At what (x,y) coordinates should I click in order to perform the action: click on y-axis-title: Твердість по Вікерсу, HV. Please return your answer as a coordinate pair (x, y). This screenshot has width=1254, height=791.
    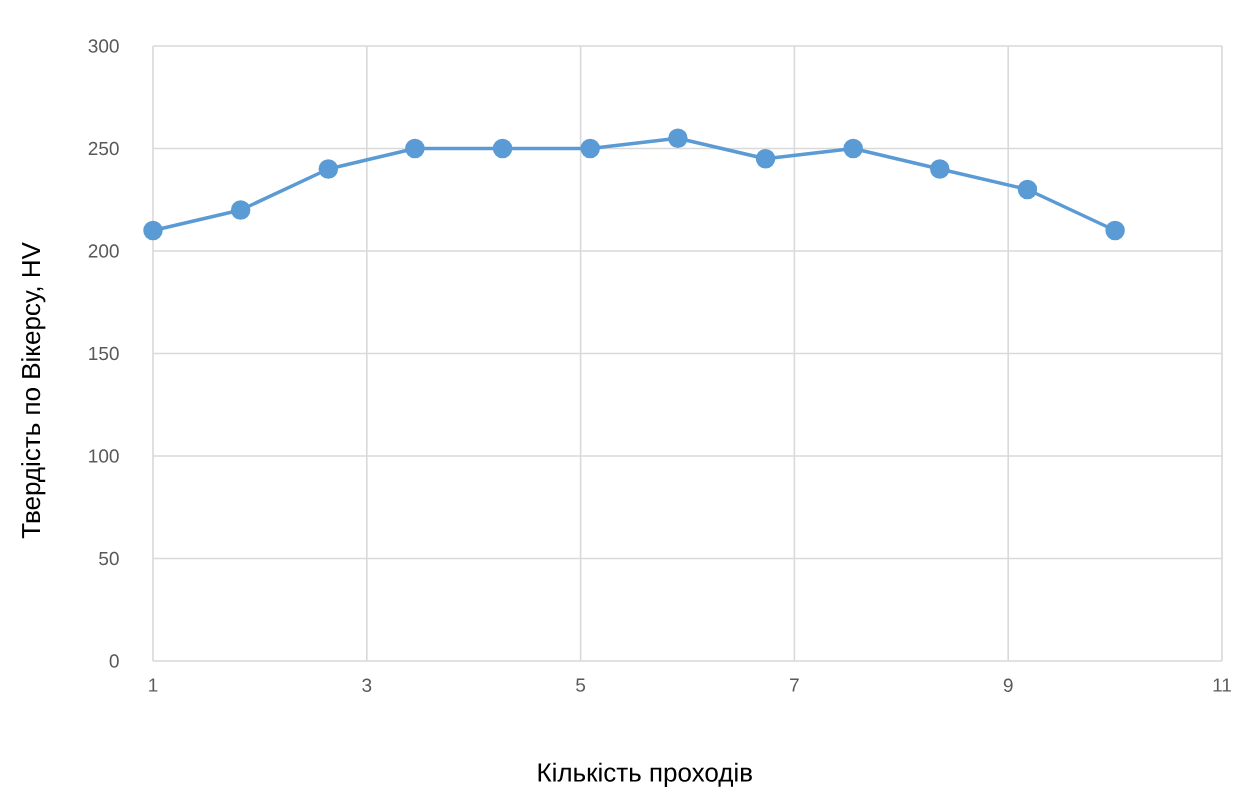
    Looking at the image, I should click on (33, 390).